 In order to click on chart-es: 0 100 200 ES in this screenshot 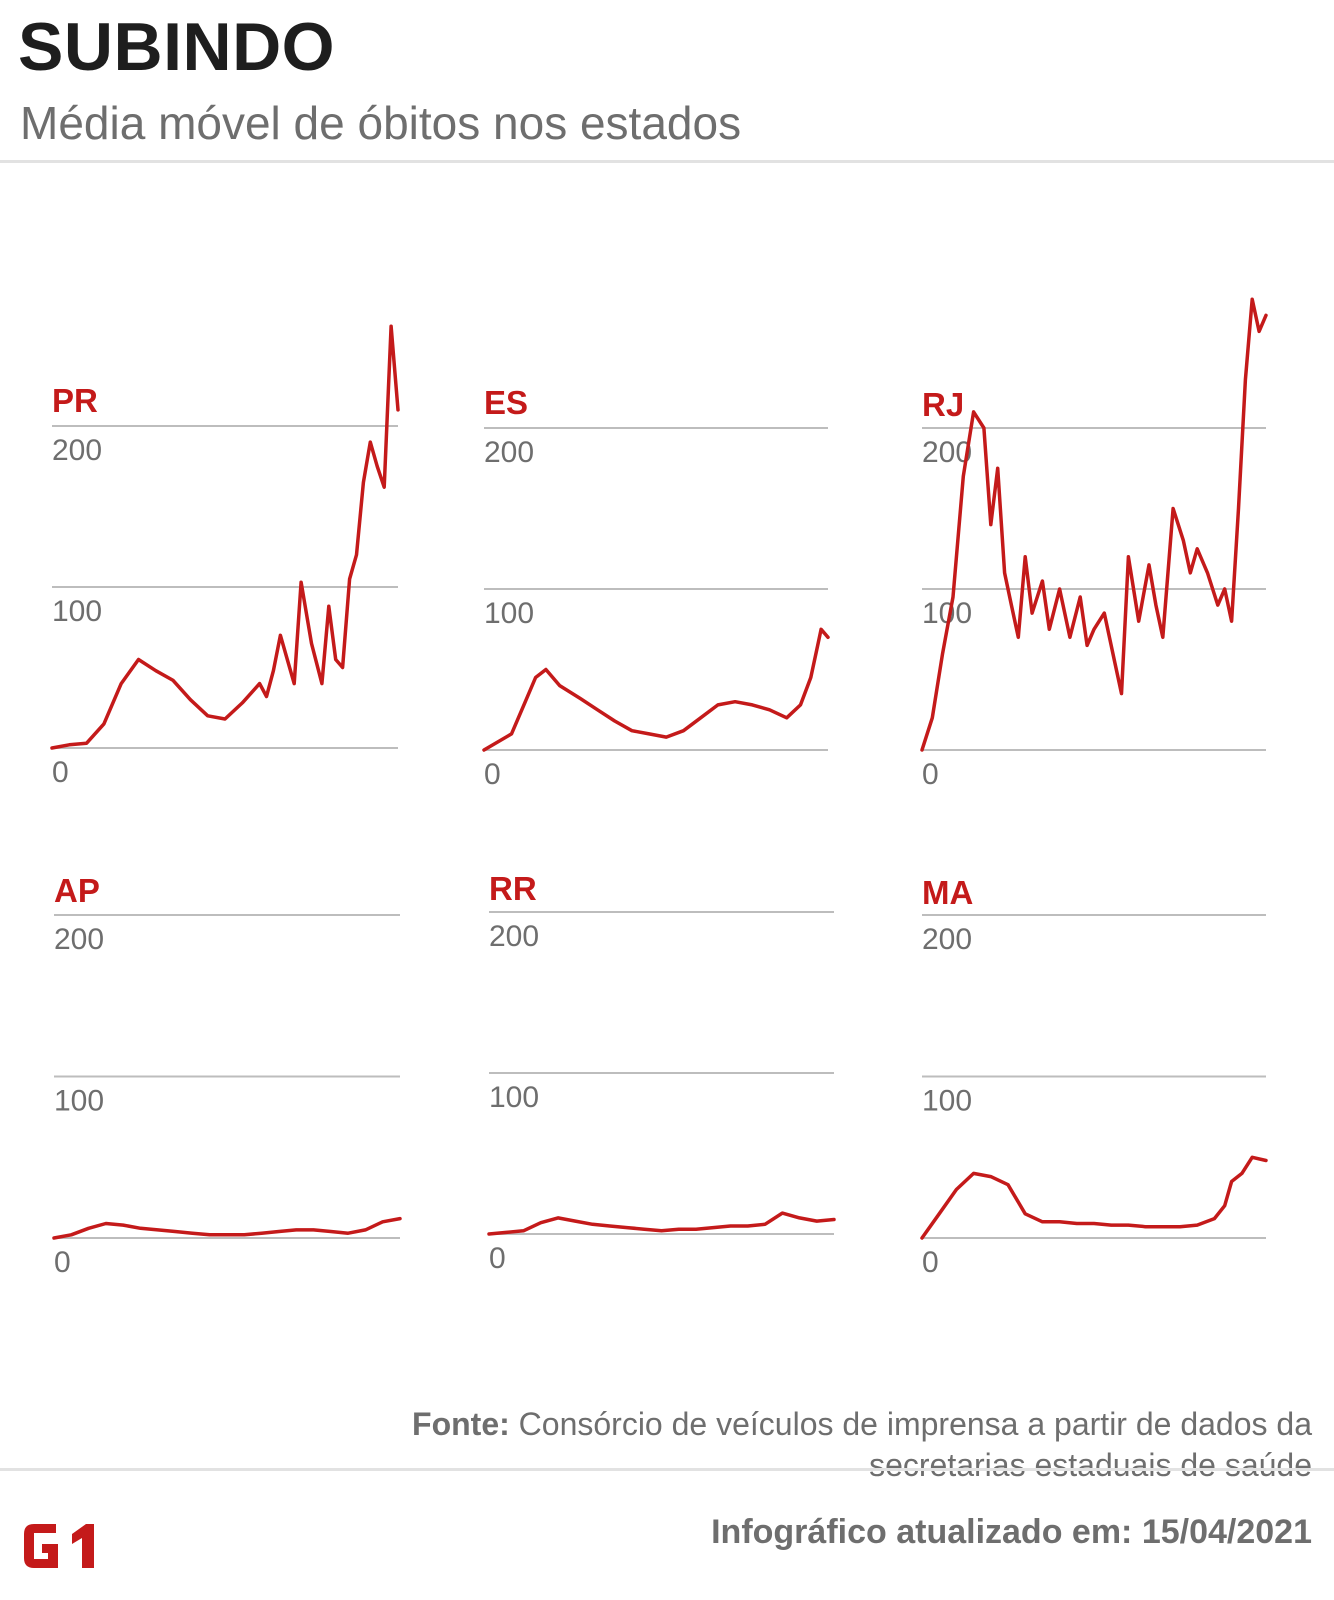, I will do `click(656, 587)`.